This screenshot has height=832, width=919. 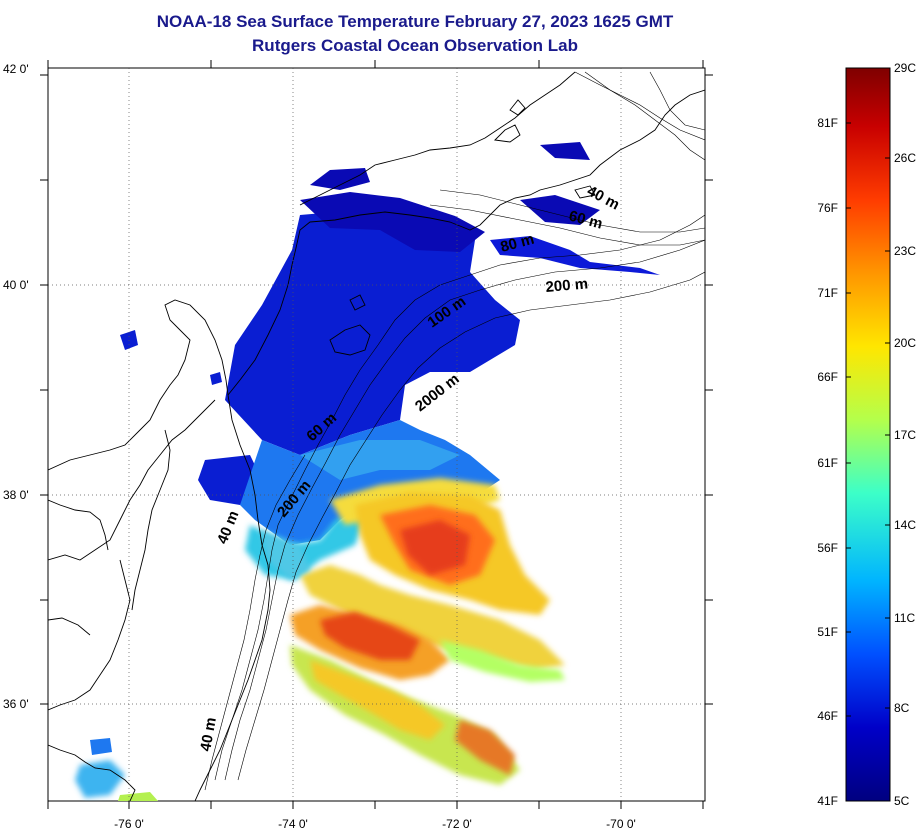 I want to click on colorbar-f-label: 56F, so click(x=827, y=548).